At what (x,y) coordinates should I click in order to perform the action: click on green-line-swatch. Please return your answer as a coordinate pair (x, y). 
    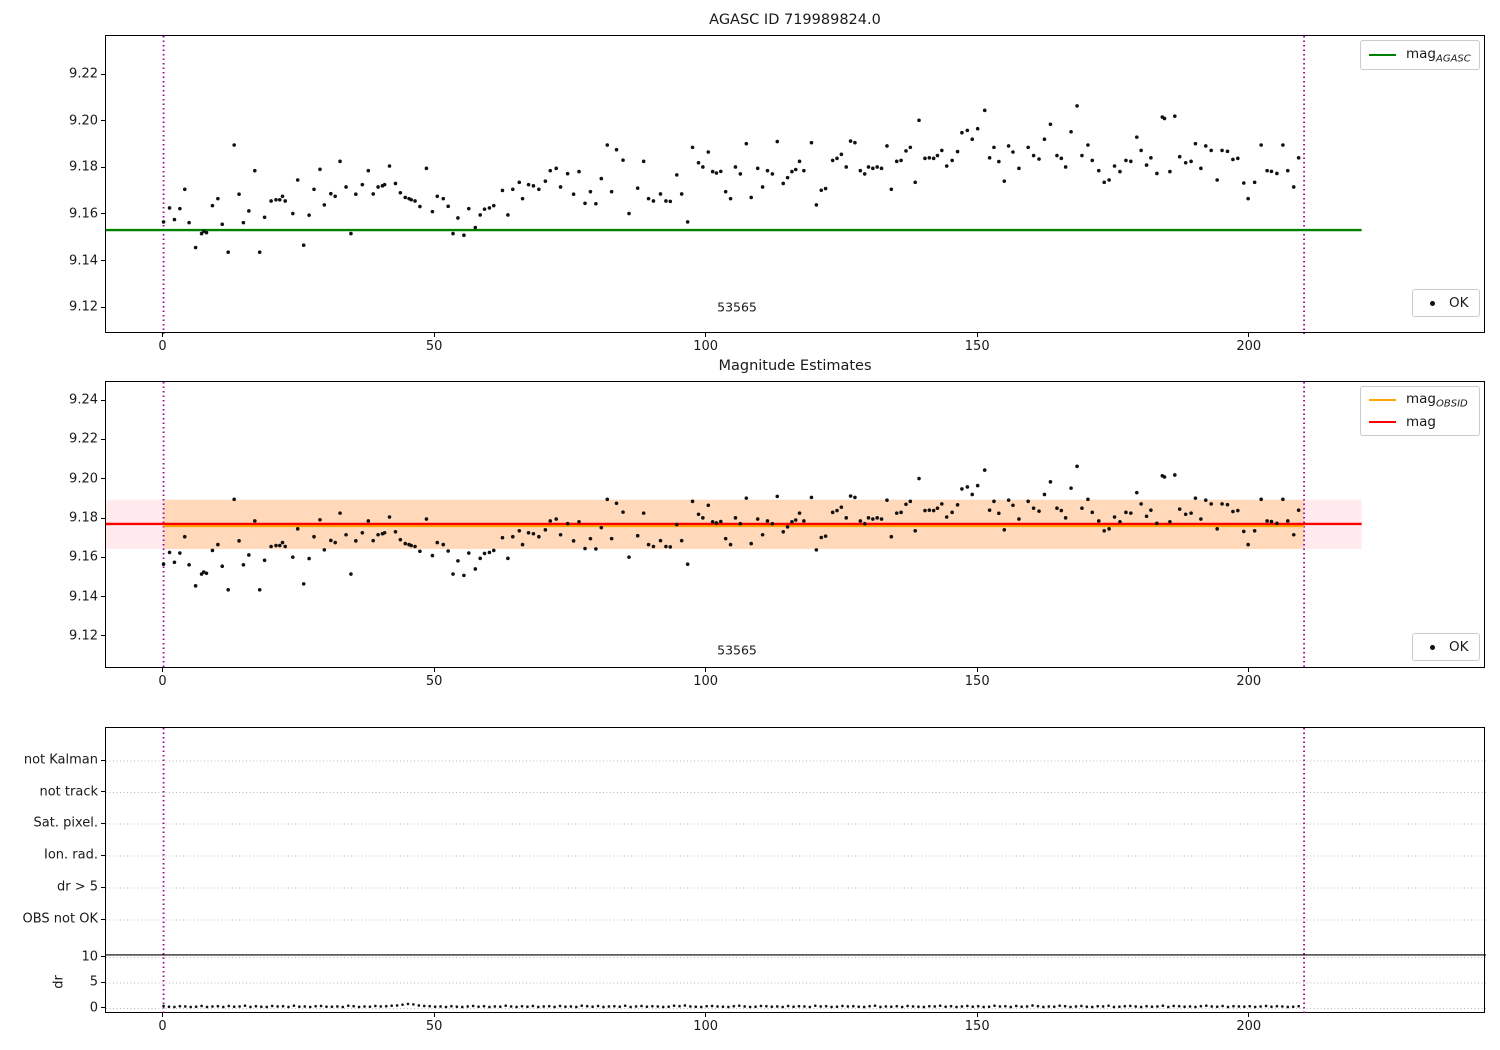
    Looking at the image, I should click on (1382, 55).